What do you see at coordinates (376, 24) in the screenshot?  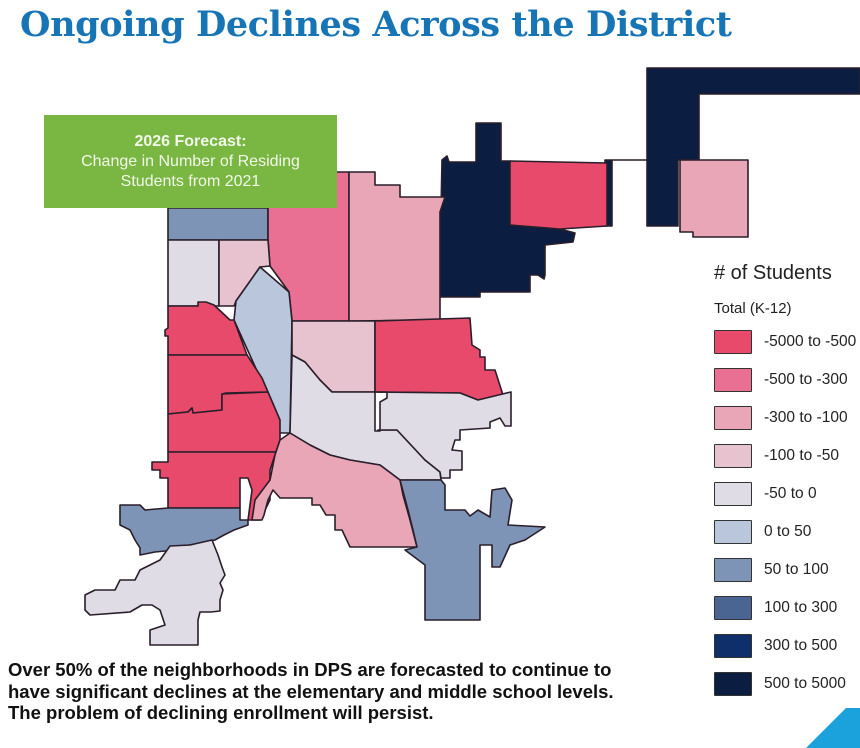 I see `page-title: Ongoing Declines Across the District` at bounding box center [376, 24].